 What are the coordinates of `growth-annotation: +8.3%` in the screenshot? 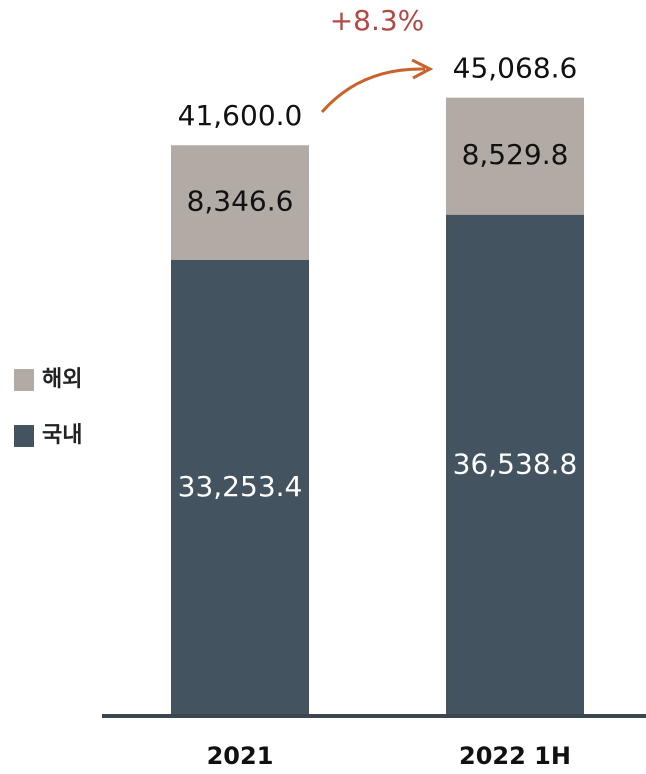 It's located at (377, 20).